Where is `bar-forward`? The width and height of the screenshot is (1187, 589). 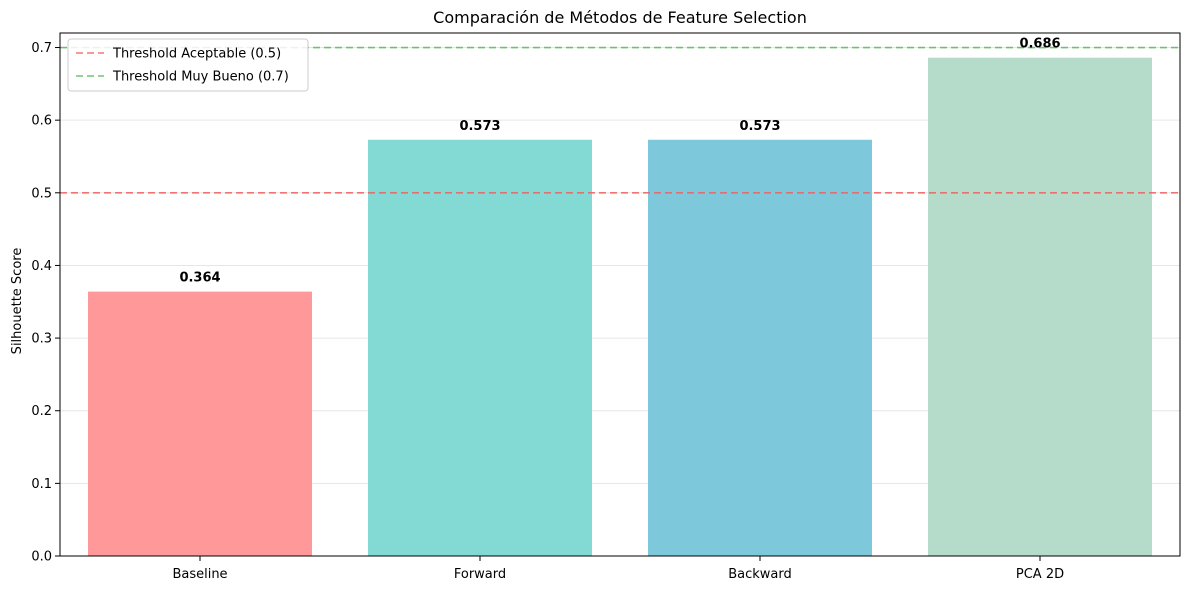 bar-forward is located at coordinates (480, 347).